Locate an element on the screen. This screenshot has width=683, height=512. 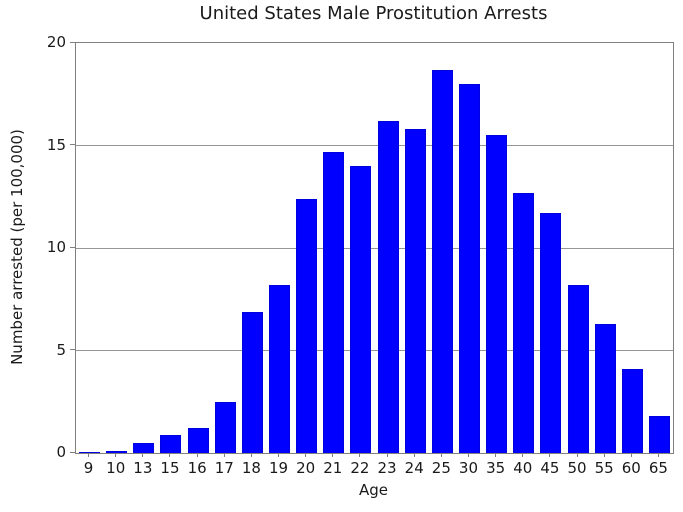
x-tick-label-60: 60 is located at coordinates (631, 468).